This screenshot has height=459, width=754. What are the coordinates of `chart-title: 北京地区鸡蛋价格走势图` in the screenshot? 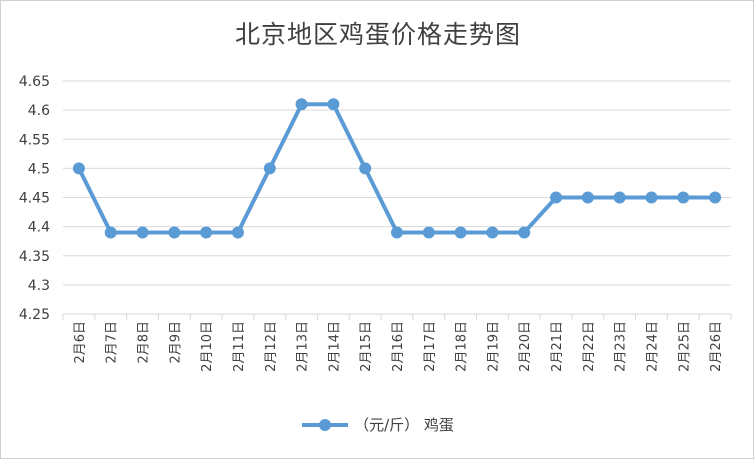 It's located at (377, 34).